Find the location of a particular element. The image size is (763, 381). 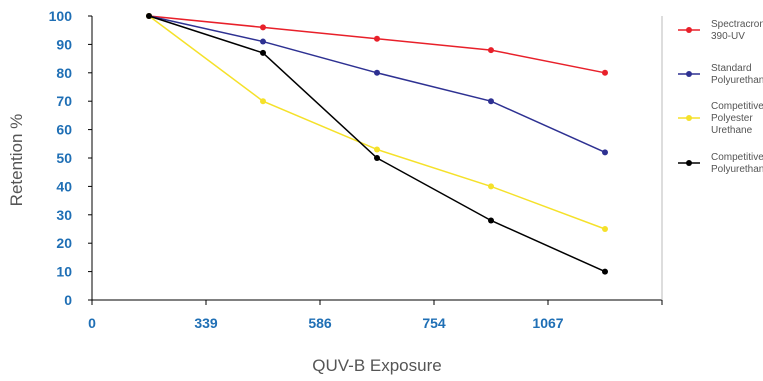

y-tick-label: 50 is located at coordinates (64, 158).